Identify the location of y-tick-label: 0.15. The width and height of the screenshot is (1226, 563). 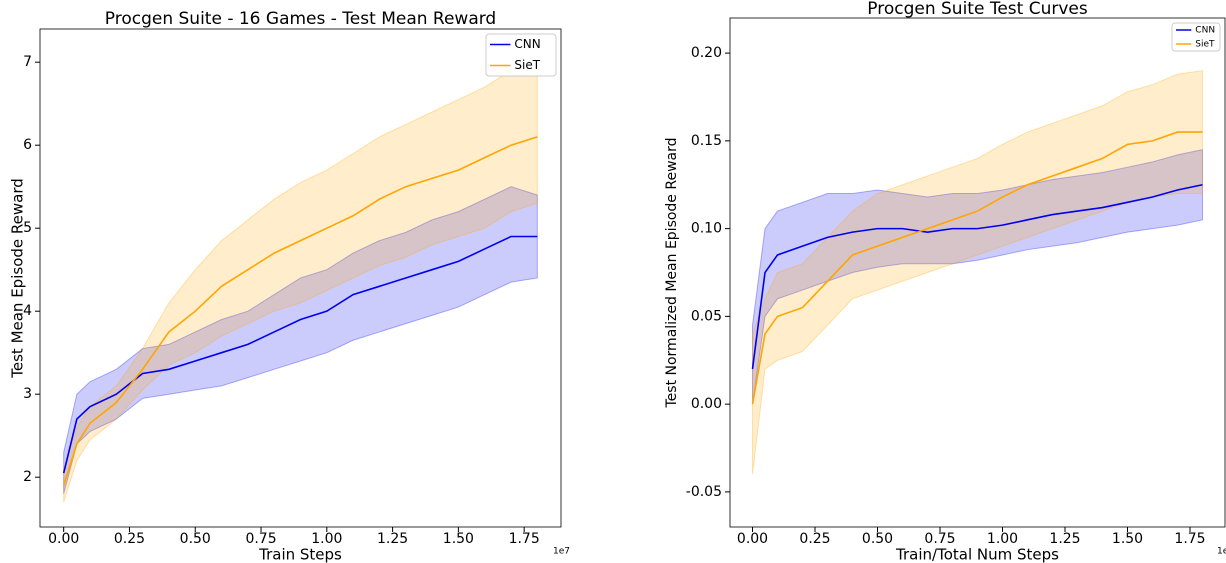
(706, 141).